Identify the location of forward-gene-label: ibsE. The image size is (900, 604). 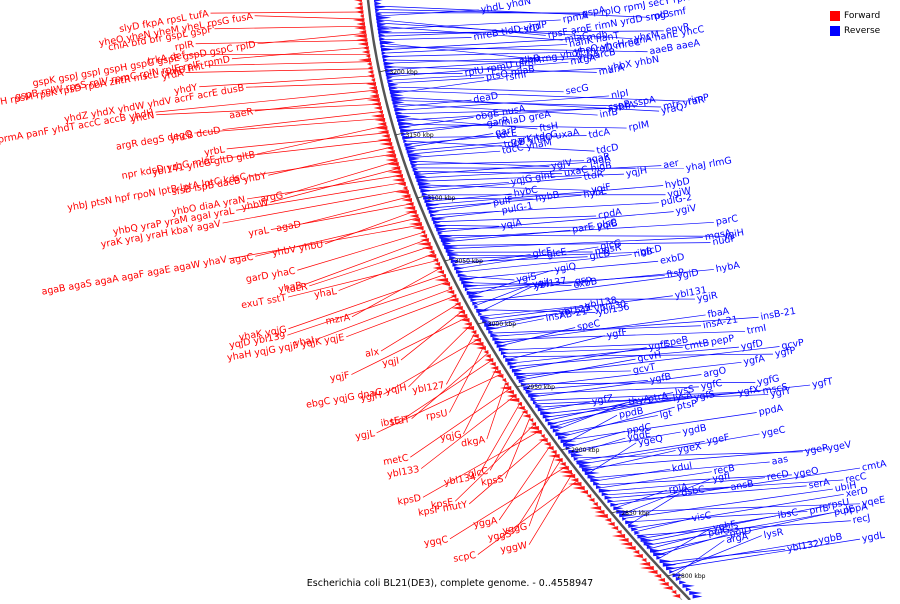
(390, 422).